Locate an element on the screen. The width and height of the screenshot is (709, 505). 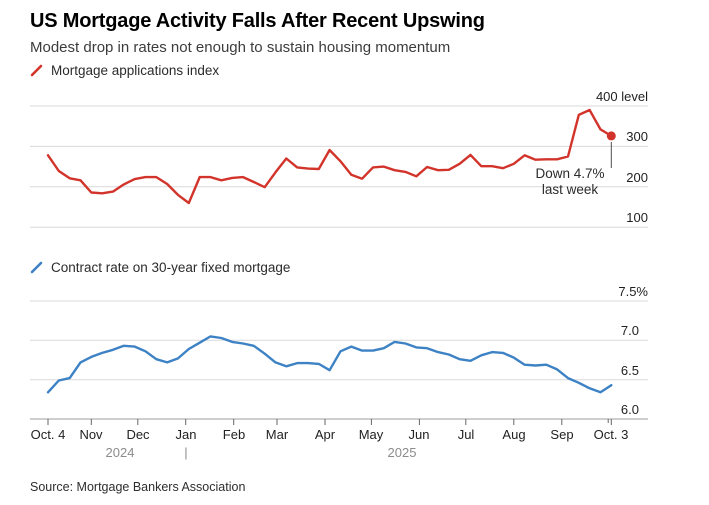
red-line-legend-icon is located at coordinates (36, 70).